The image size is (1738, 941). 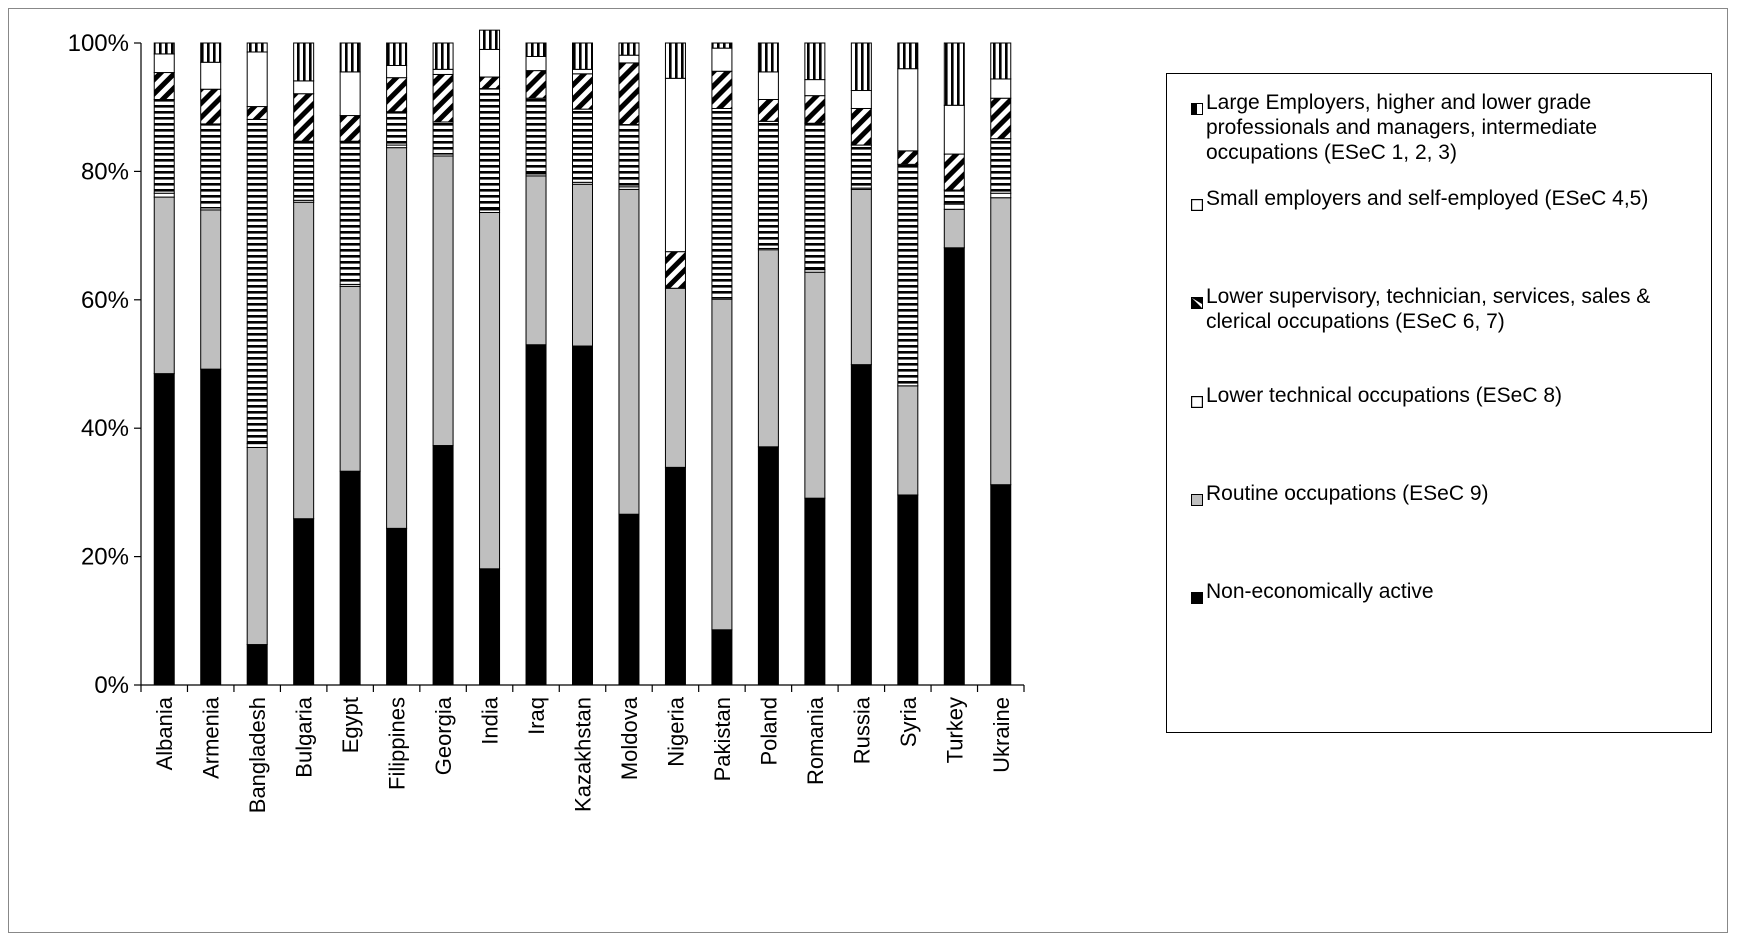 I want to click on legend-label: Non-economically active, so click(x=1320, y=591).